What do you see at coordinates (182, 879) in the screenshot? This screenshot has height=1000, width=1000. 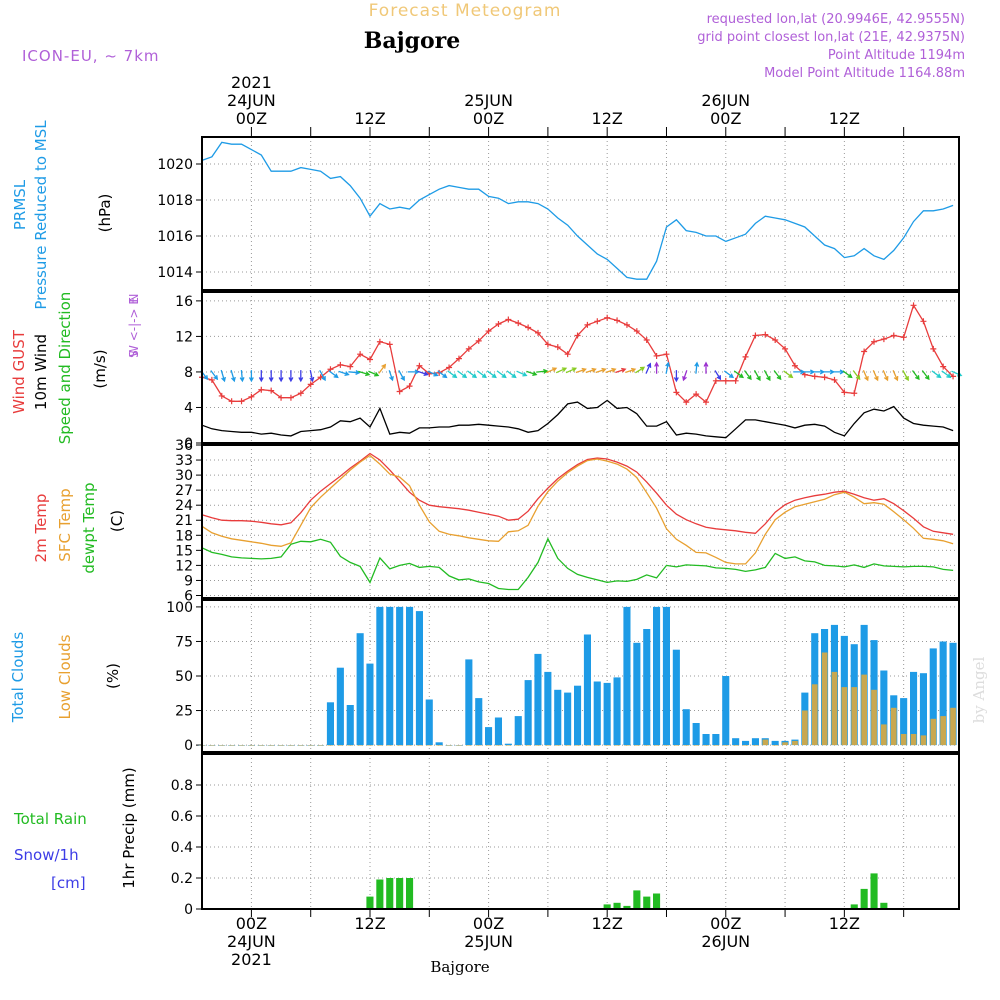 I see `y-tick-label: 0.2` at bounding box center [182, 879].